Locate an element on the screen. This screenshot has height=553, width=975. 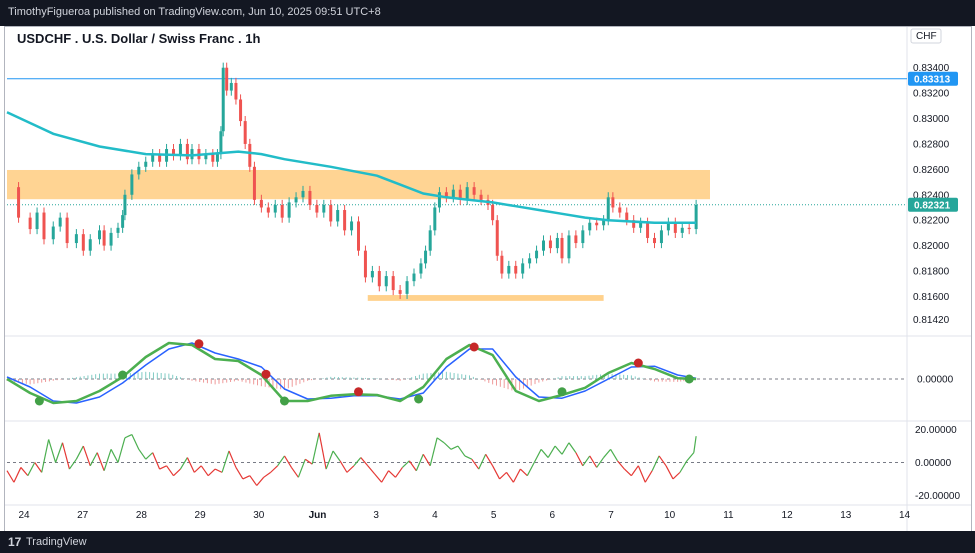
oscillator-fast-line is located at coordinates (351, 373).